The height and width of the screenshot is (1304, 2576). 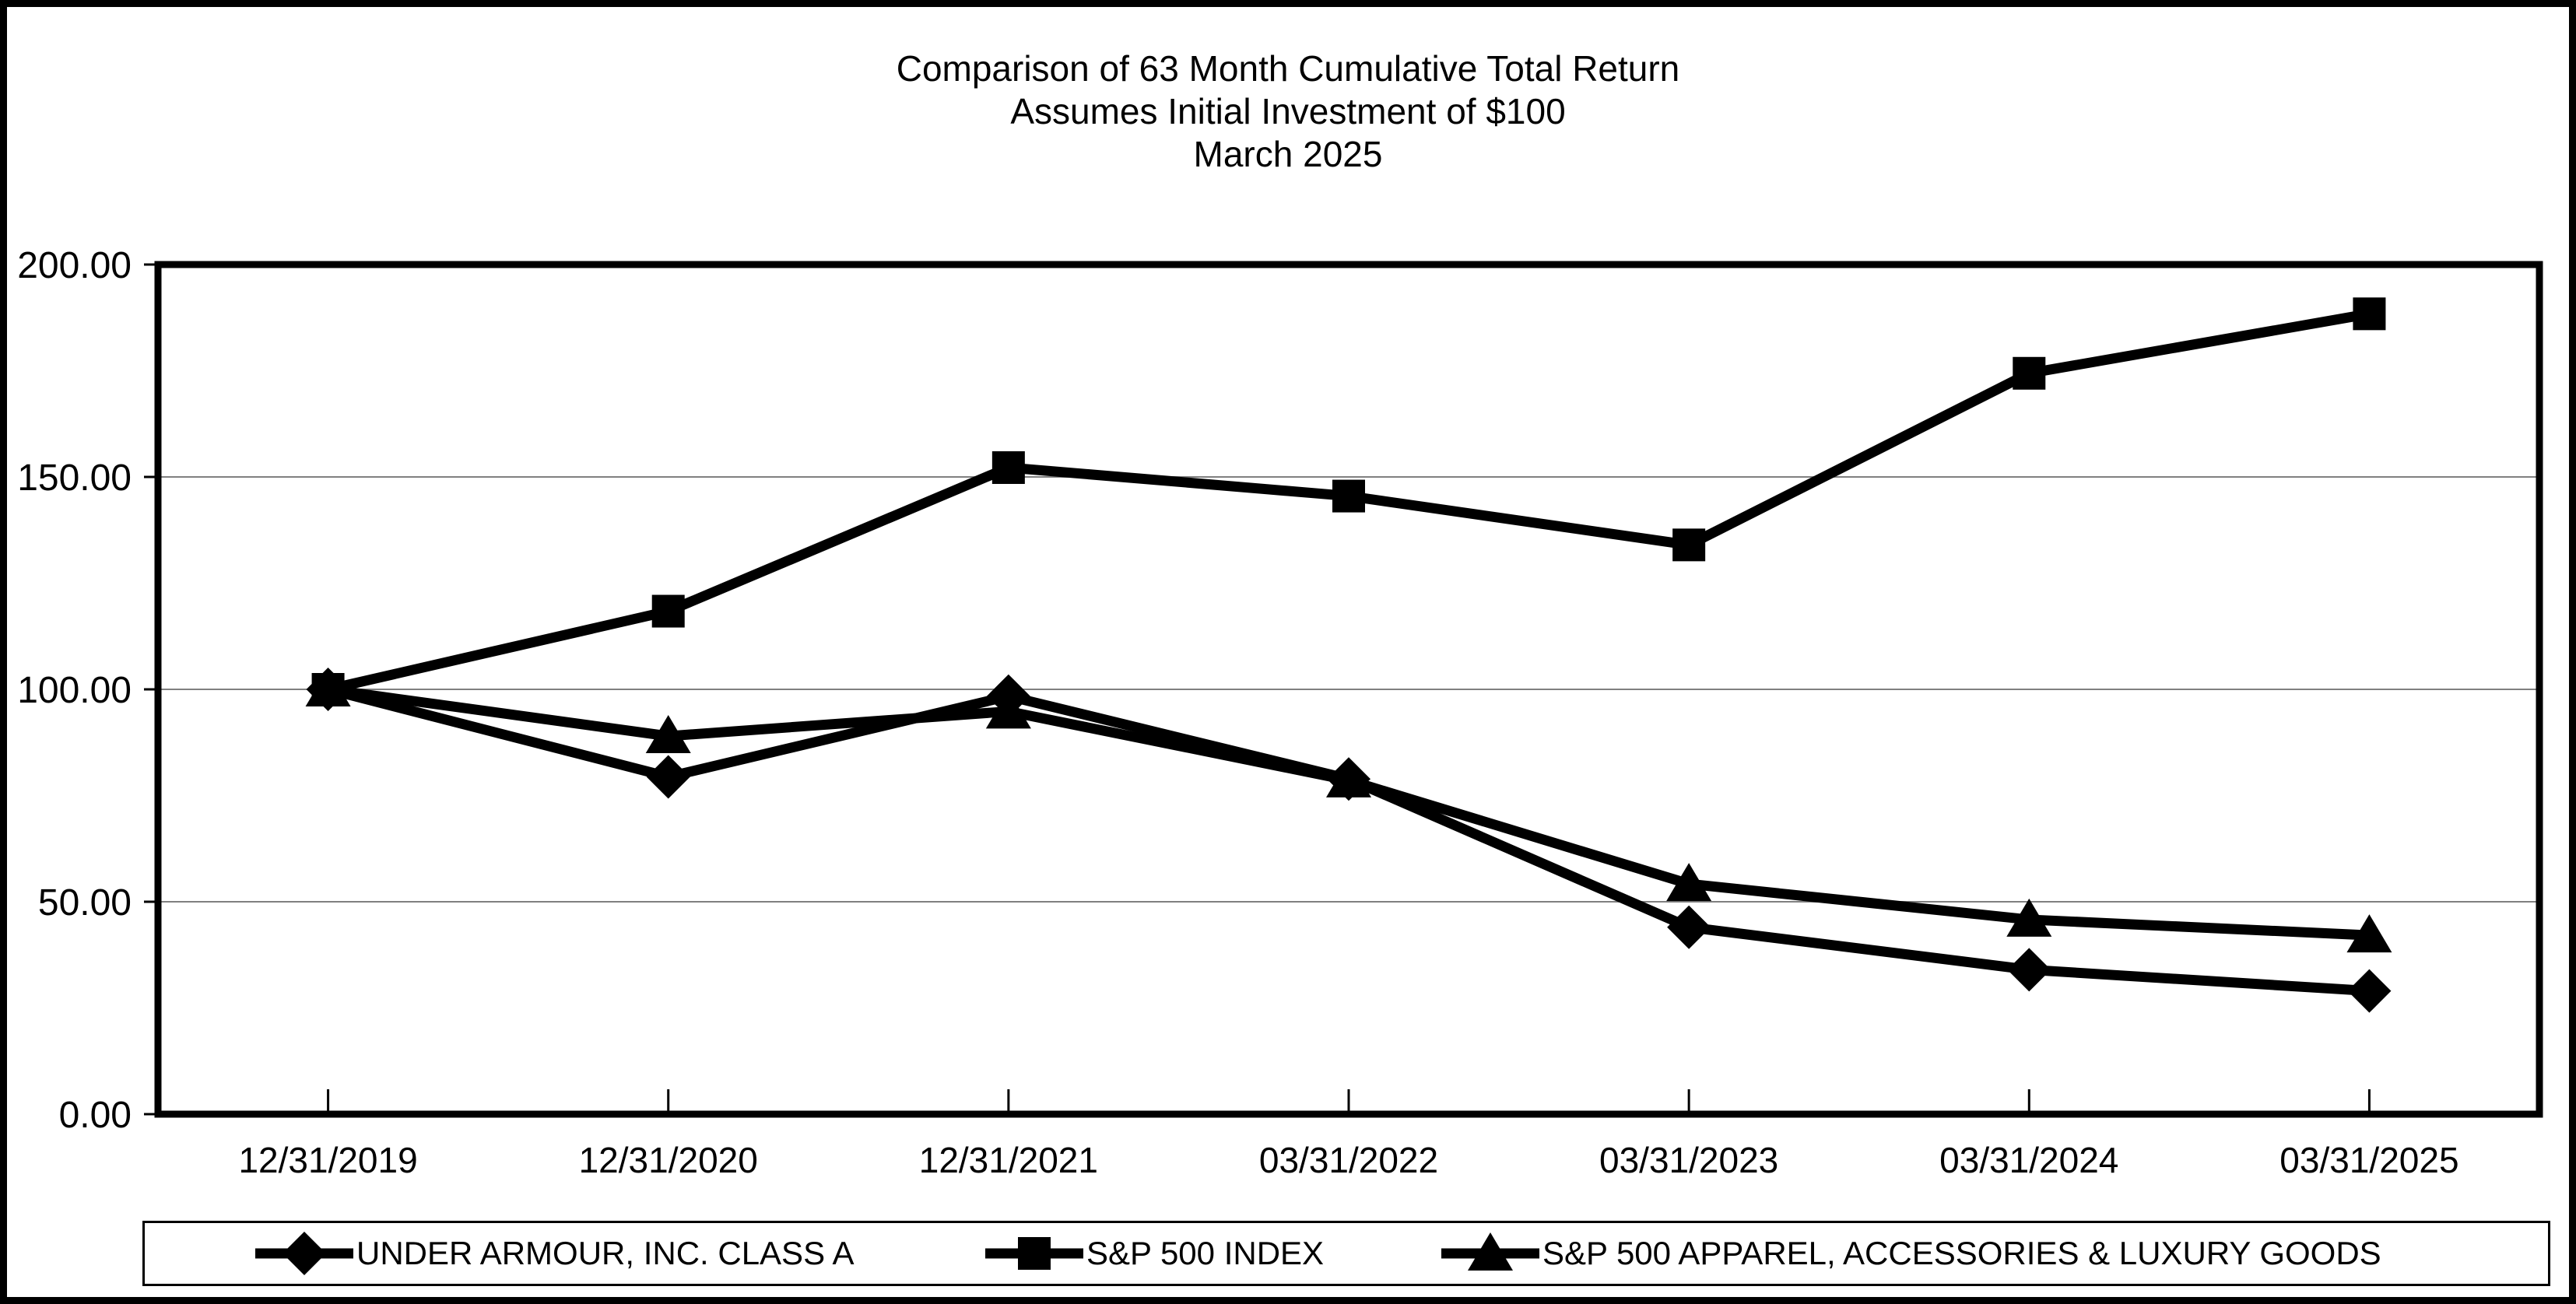 What do you see at coordinates (1009, 1160) in the screenshot?
I see `x-axis-label: 12/31/2021` at bounding box center [1009, 1160].